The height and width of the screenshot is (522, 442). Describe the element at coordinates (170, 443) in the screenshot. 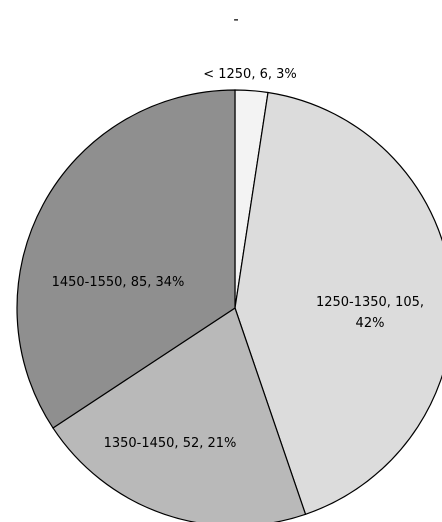

I see `pie-data-label: 1350-1450, 52, 21%` at that location.